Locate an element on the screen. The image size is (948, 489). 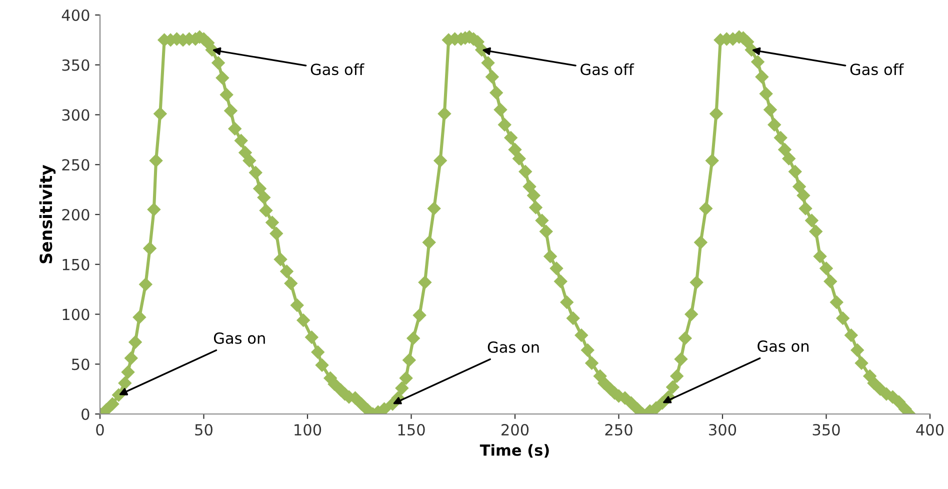
x-tick-label: 100 is located at coordinates (308, 430).